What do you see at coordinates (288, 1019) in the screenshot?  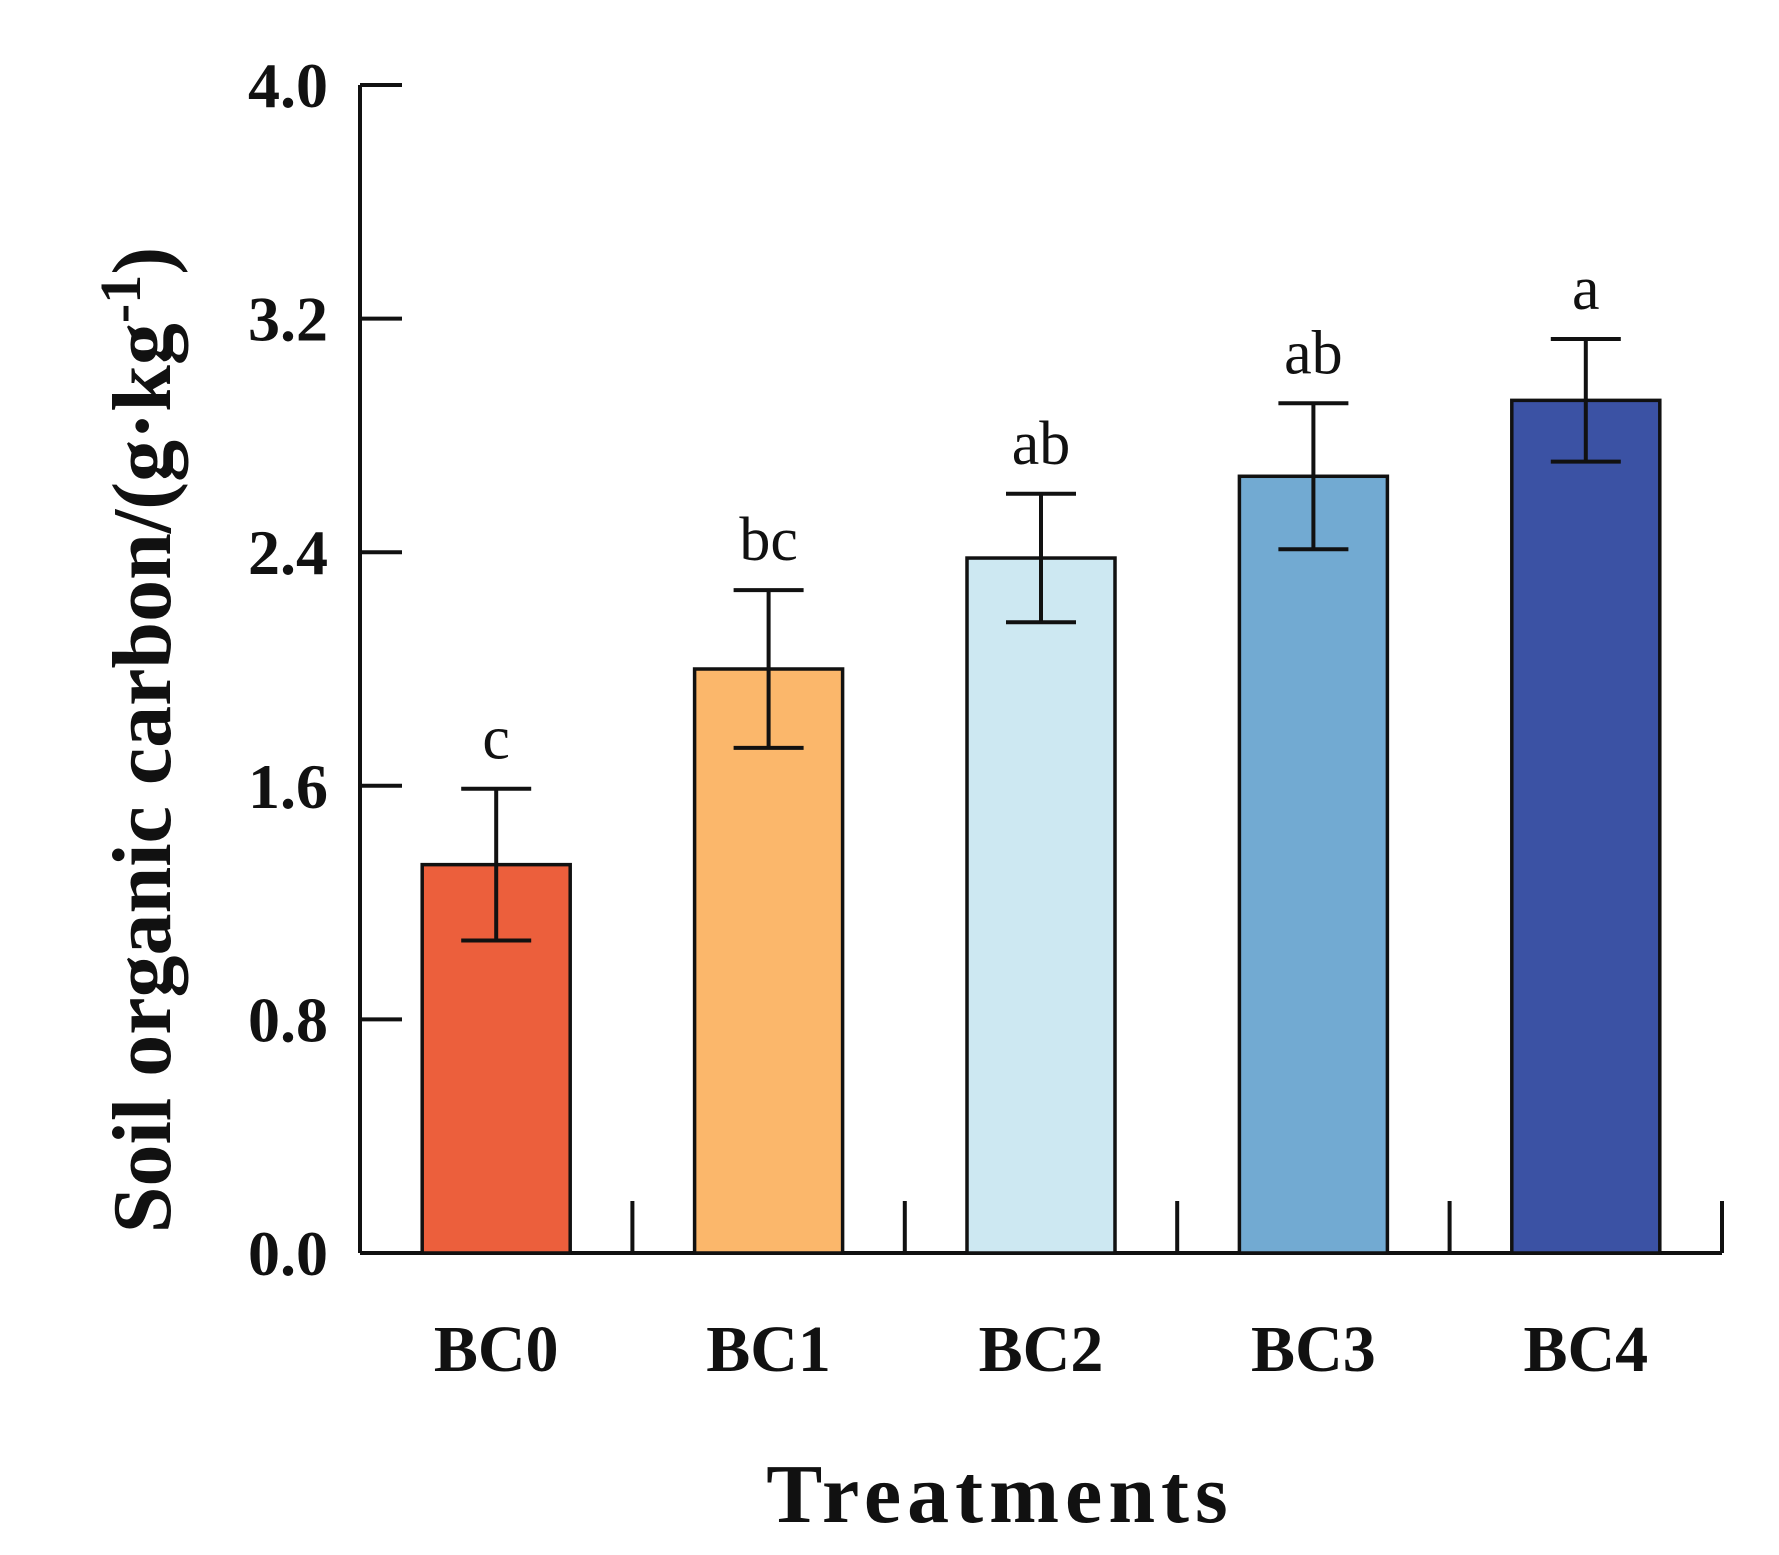 I see `y-tick-label: 0.8` at bounding box center [288, 1019].